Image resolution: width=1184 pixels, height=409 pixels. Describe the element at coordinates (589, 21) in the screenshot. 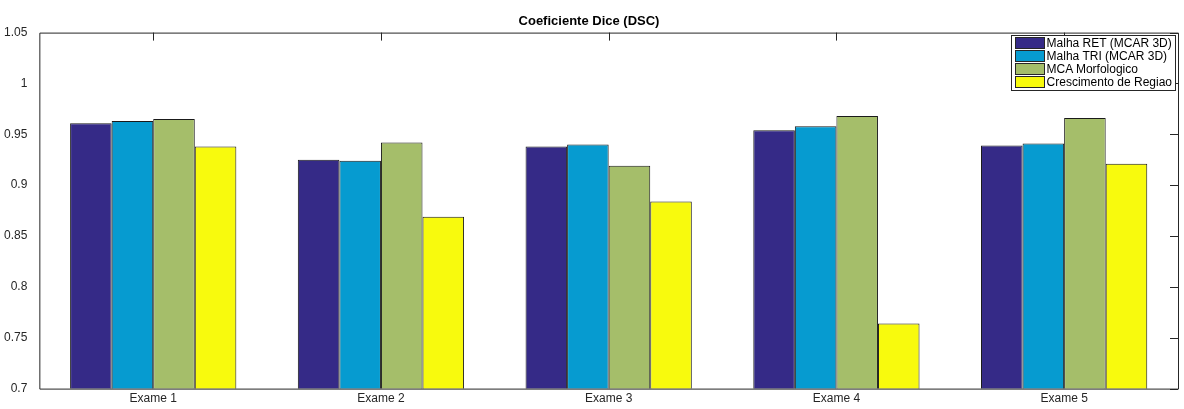

I see `chart-title: Coeficiente Dice (DSC)` at that location.